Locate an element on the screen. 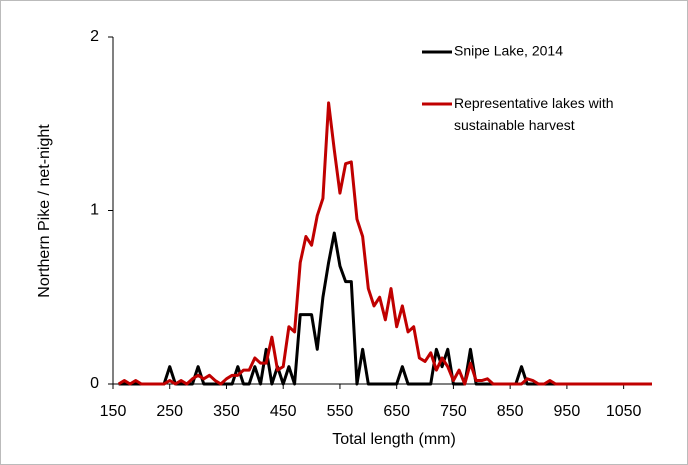 The image size is (688, 465). x-axis-title: Total length (mm) is located at coordinates (394, 439).